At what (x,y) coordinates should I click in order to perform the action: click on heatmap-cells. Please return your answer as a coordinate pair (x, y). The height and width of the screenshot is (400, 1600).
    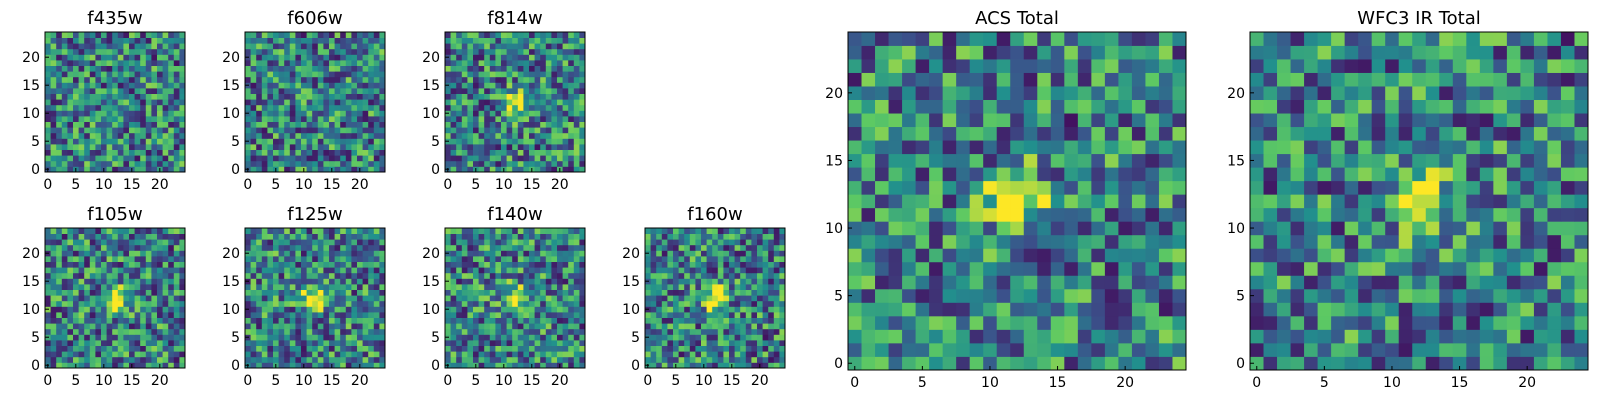
    Looking at the image, I should click on (515, 102).